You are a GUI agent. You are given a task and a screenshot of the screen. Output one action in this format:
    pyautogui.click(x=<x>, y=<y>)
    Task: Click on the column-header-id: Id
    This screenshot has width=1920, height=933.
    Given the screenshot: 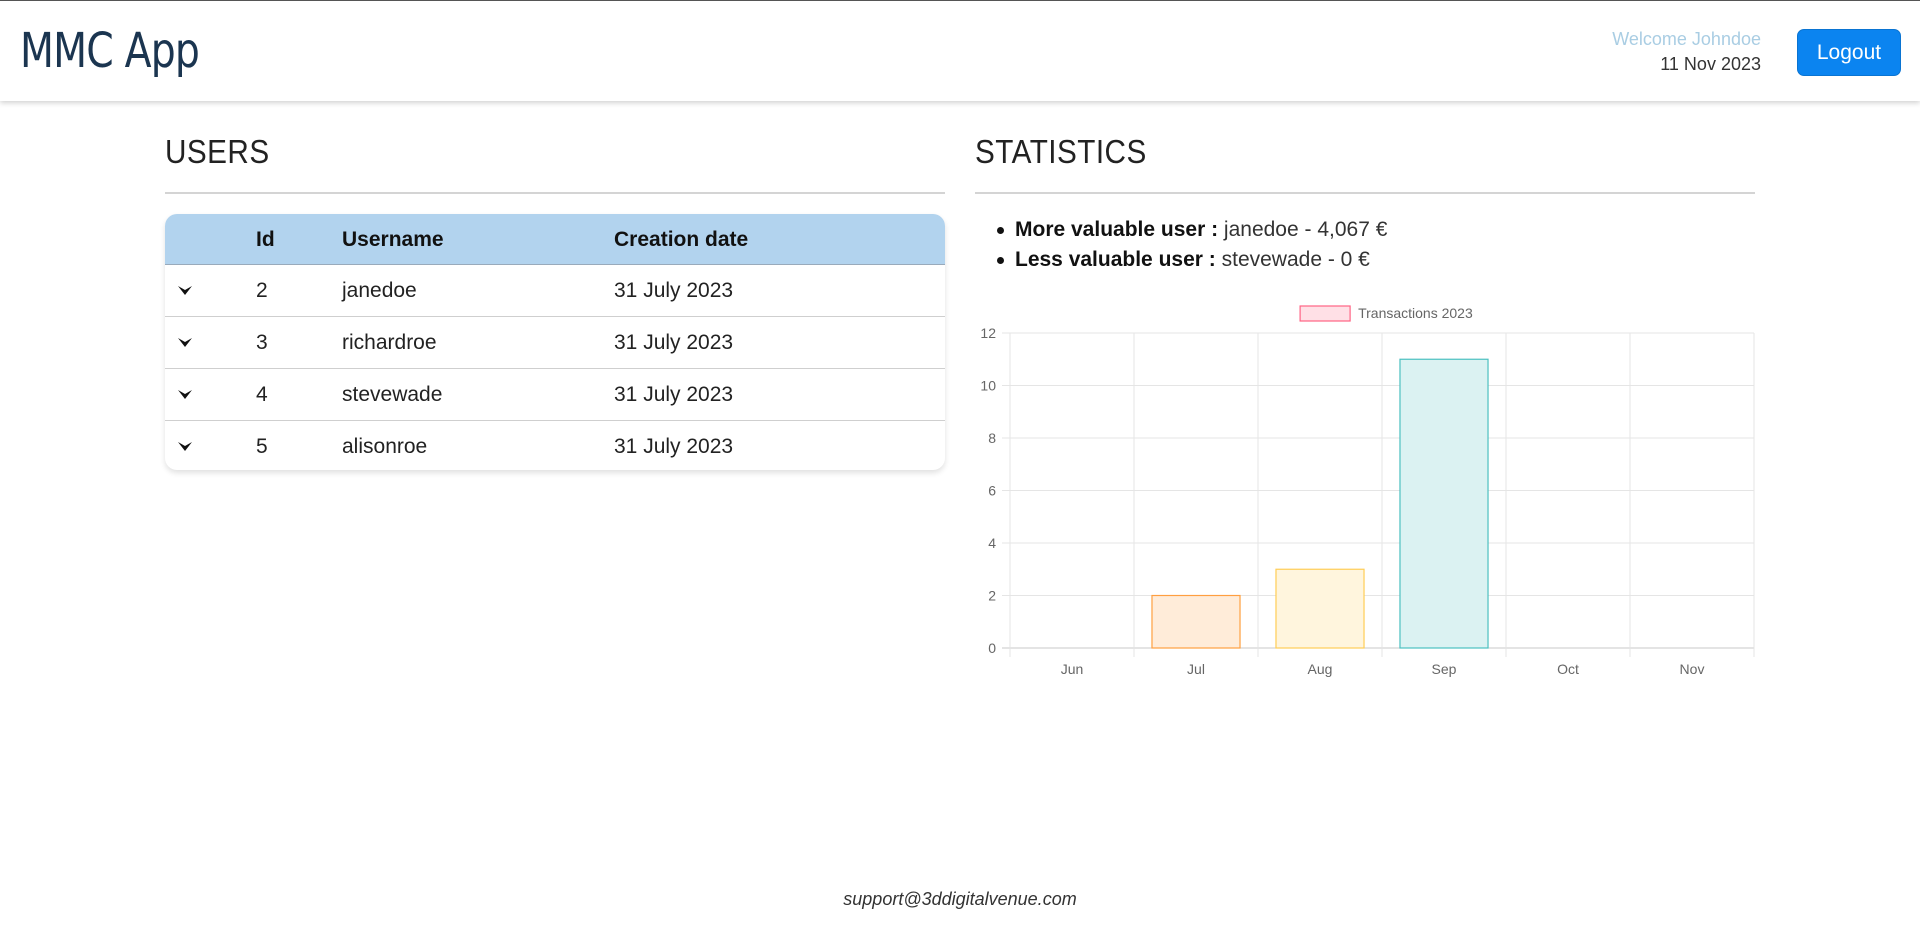 What is the action you would take?
    pyautogui.click(x=265, y=239)
    